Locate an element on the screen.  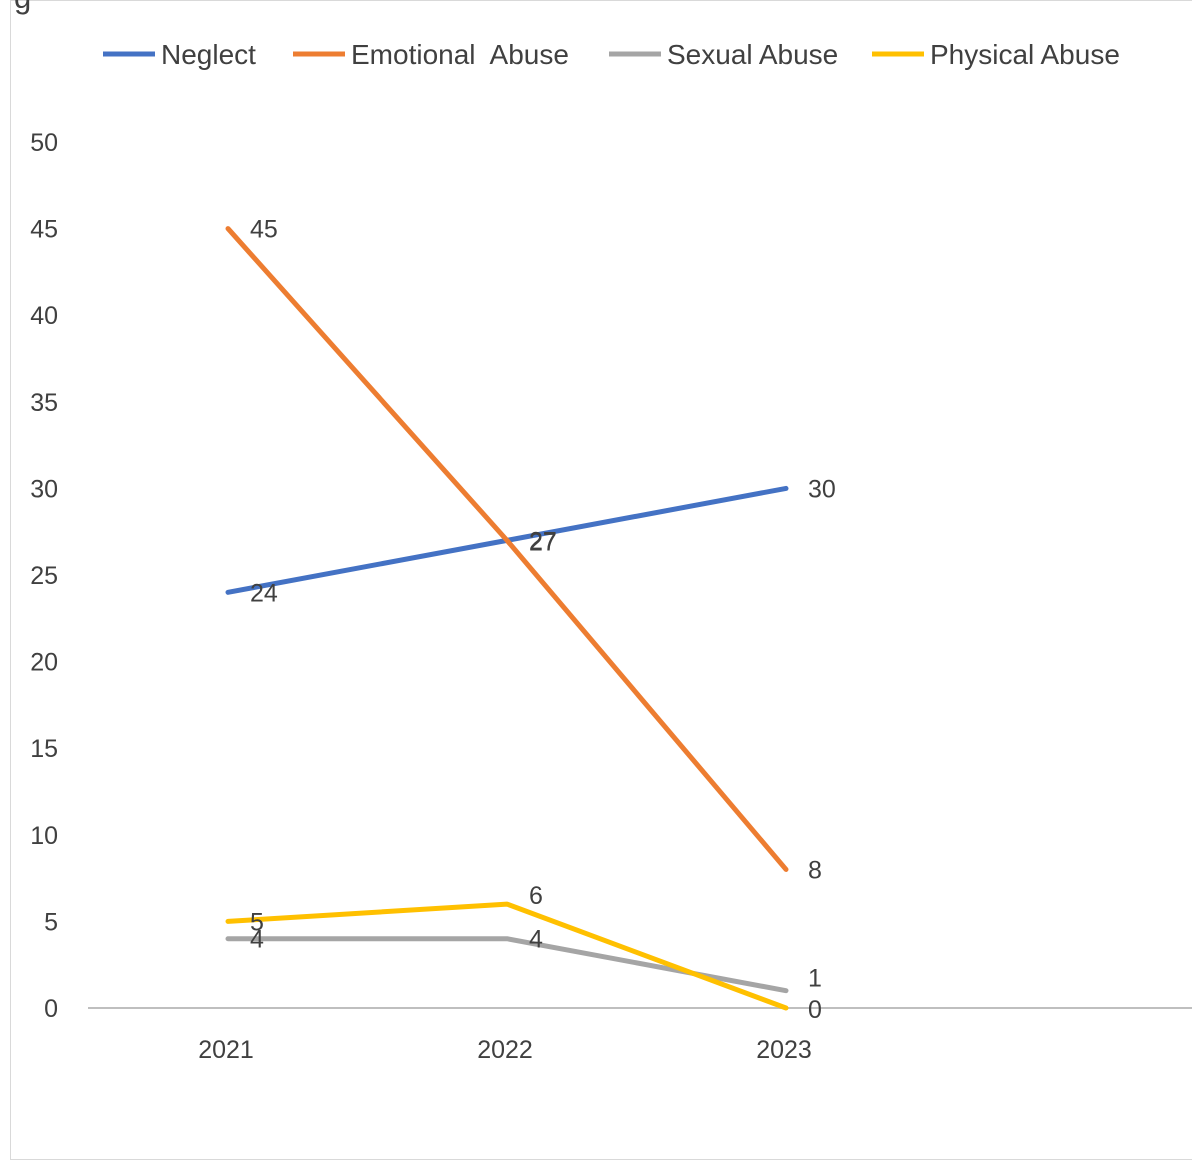
y-tick-label: 40 is located at coordinates (44, 316).